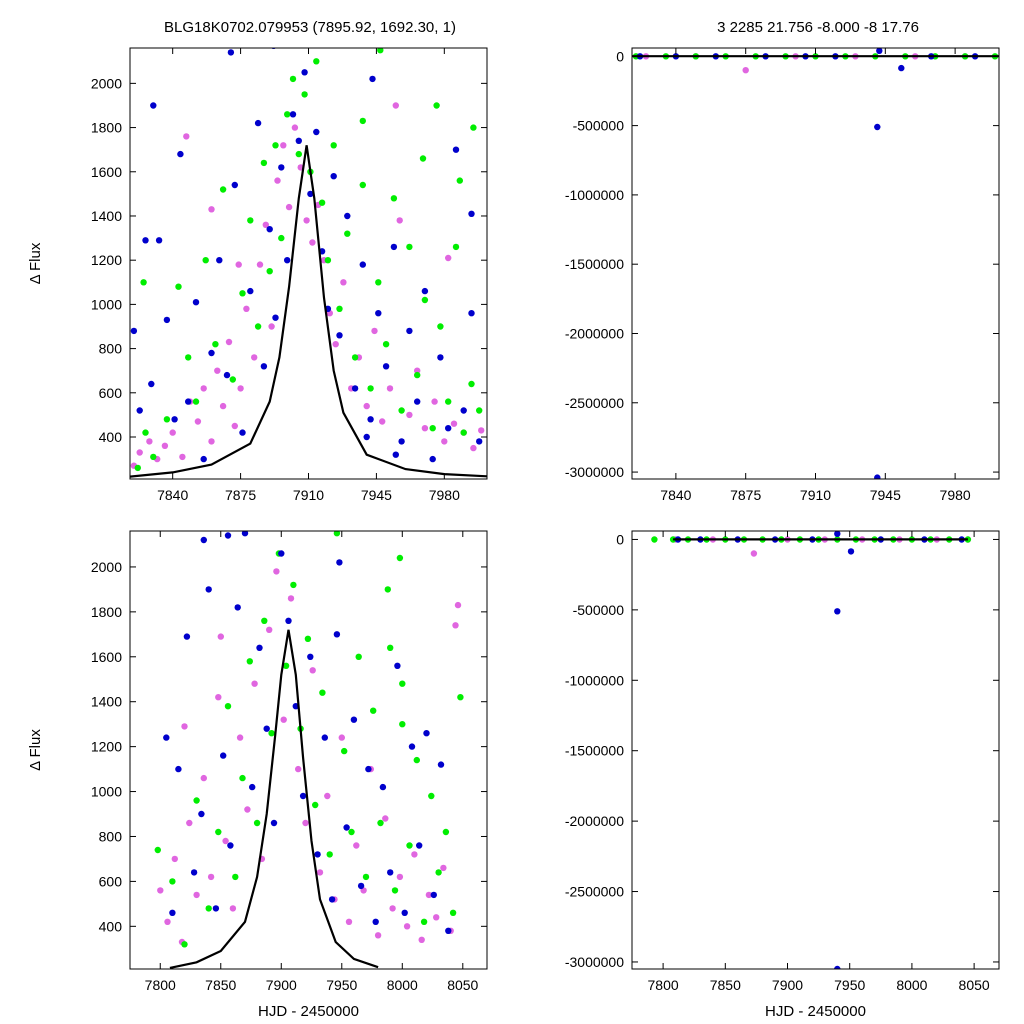  I want to click on y-tick-label: 600, so click(111, 393).